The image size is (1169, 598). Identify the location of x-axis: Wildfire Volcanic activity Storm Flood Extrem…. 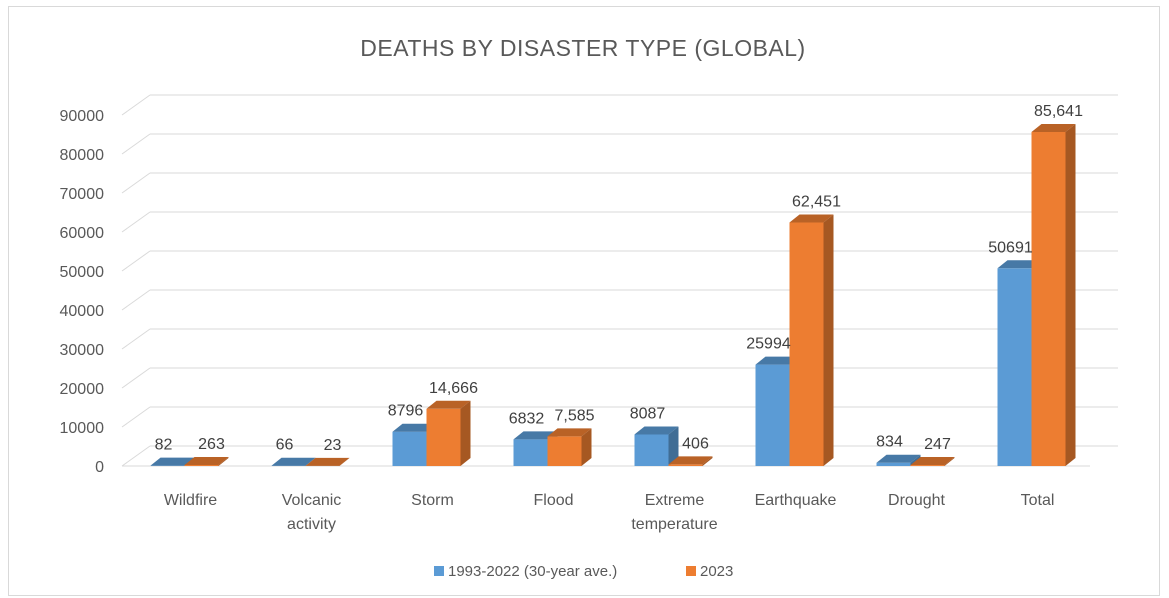
(609, 512).